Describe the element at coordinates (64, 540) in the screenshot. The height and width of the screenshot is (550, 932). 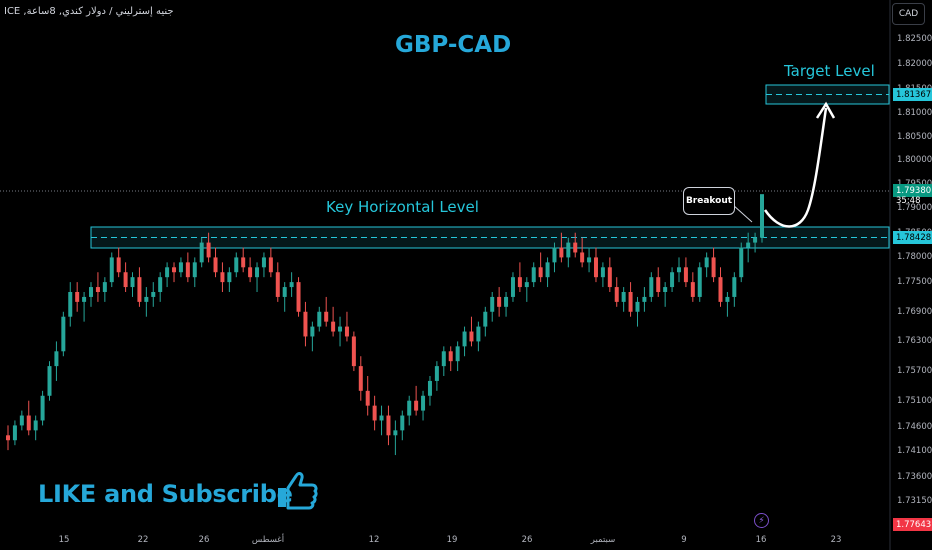
I see `time-tick-label: 15` at that location.